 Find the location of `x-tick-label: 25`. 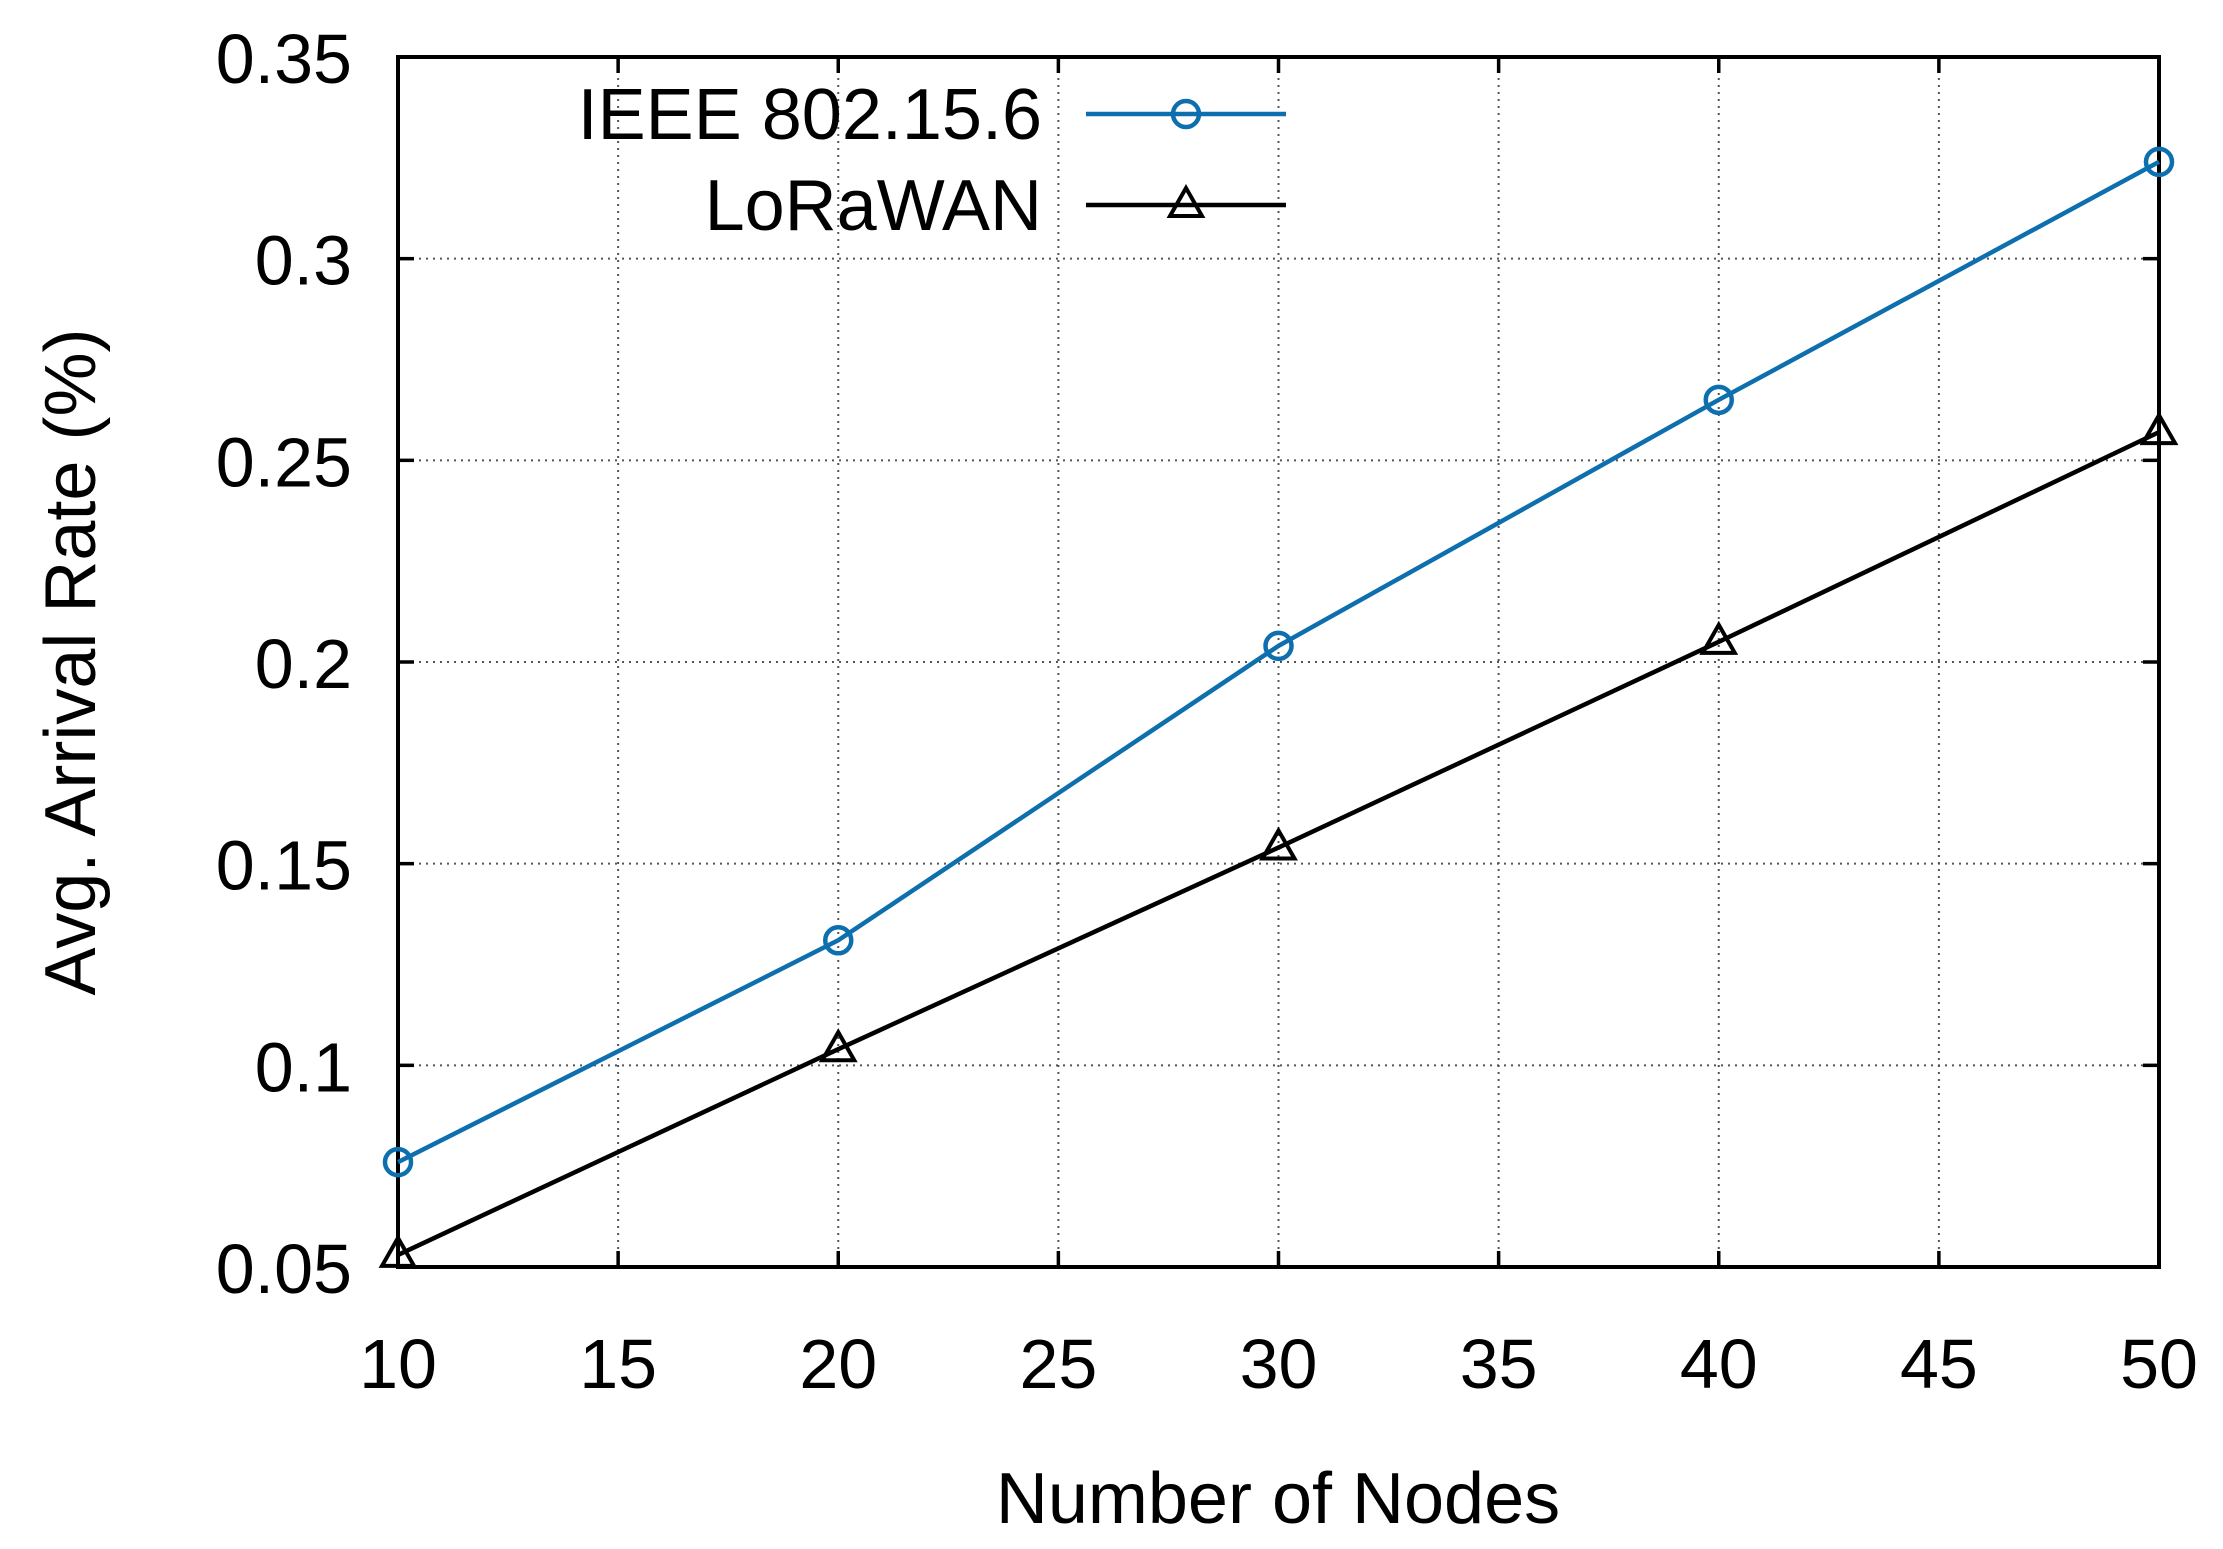

x-tick-label: 25 is located at coordinates (1058, 1364).